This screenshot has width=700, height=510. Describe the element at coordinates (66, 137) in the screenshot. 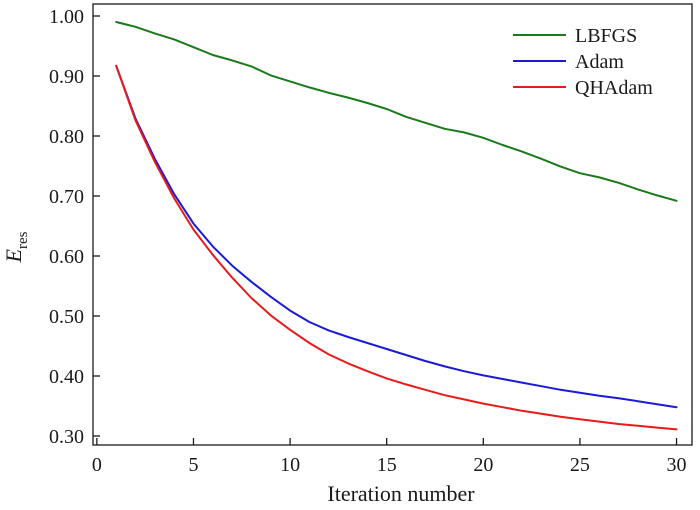

I see `y-tick-label: 0.80` at that location.